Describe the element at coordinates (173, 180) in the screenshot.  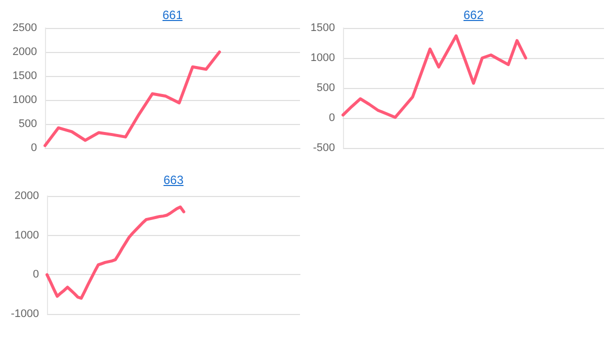
I see `chart-title: 663` at that location.